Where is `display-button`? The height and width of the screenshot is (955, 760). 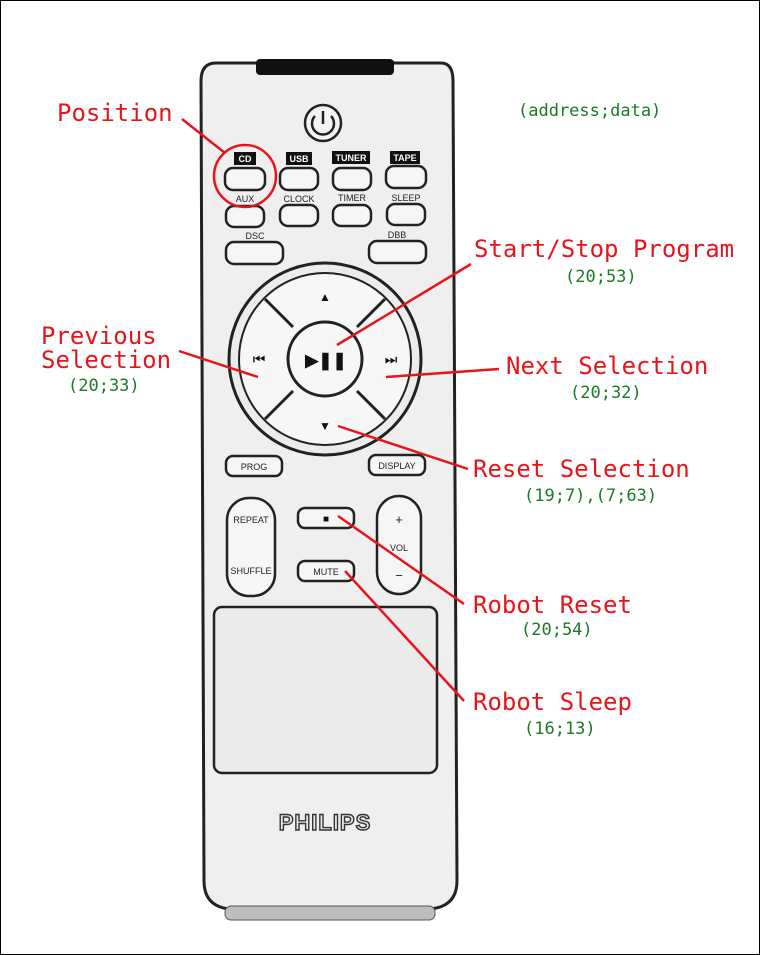
display-button is located at coordinates (397, 465).